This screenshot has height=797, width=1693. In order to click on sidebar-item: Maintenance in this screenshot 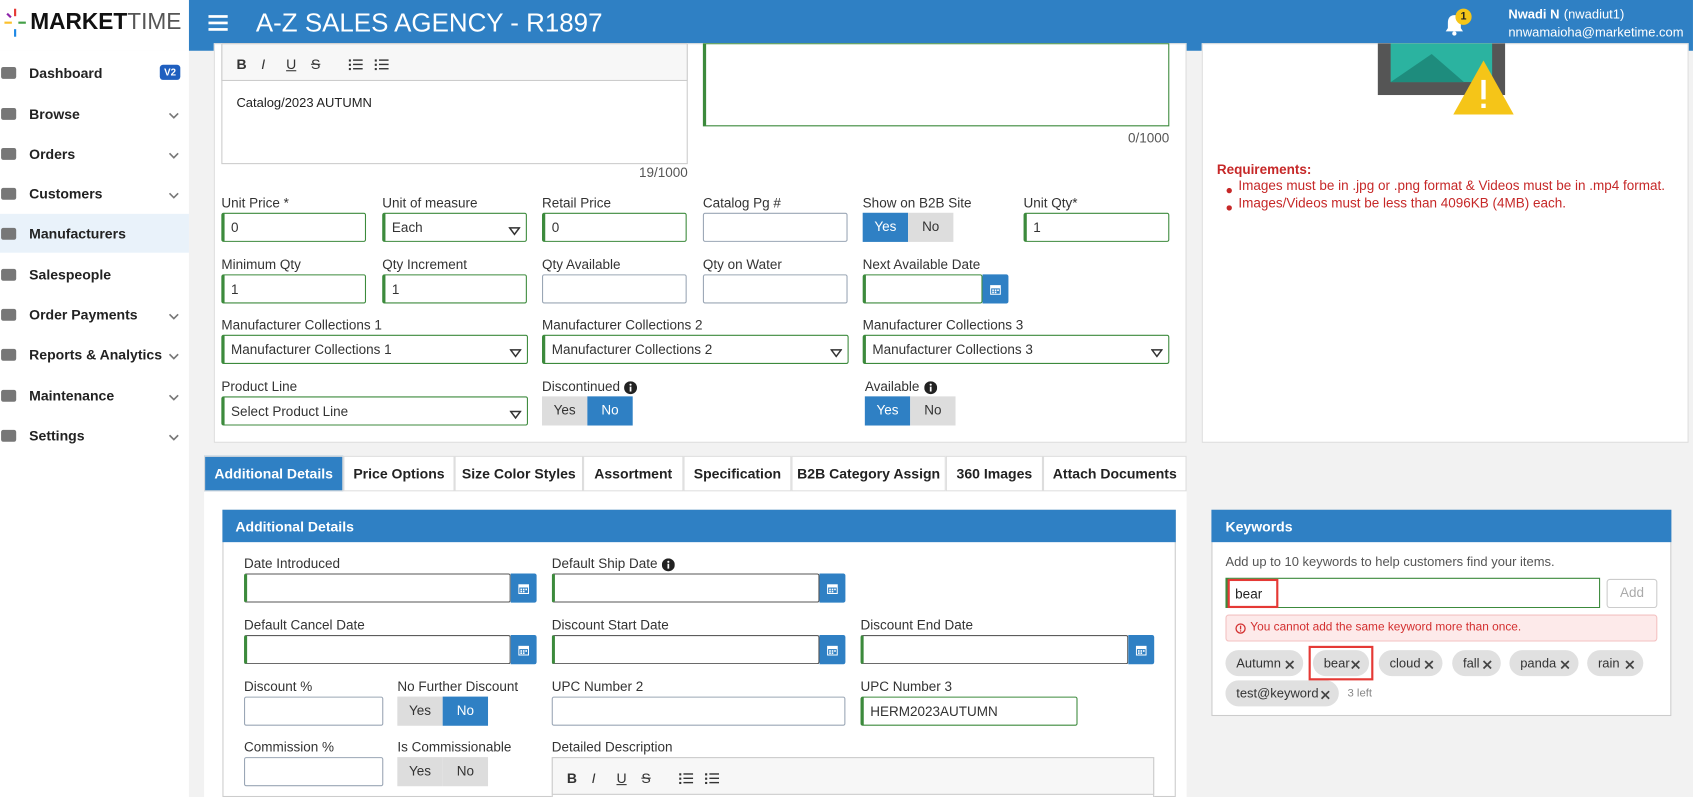, I will do `click(94, 395)`.